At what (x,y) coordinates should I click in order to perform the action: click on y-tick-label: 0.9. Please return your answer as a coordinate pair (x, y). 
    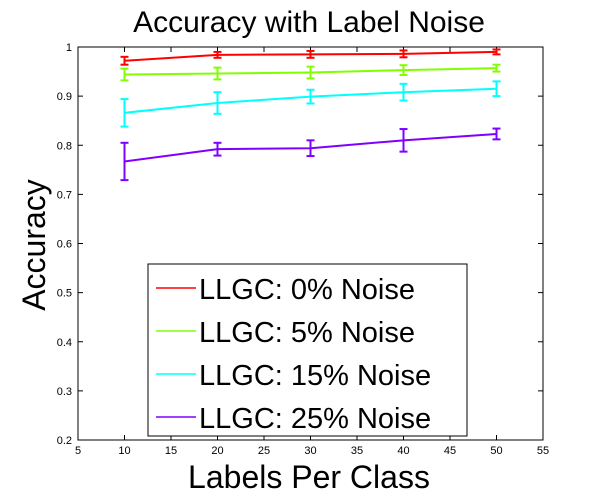
    Looking at the image, I should click on (64, 97).